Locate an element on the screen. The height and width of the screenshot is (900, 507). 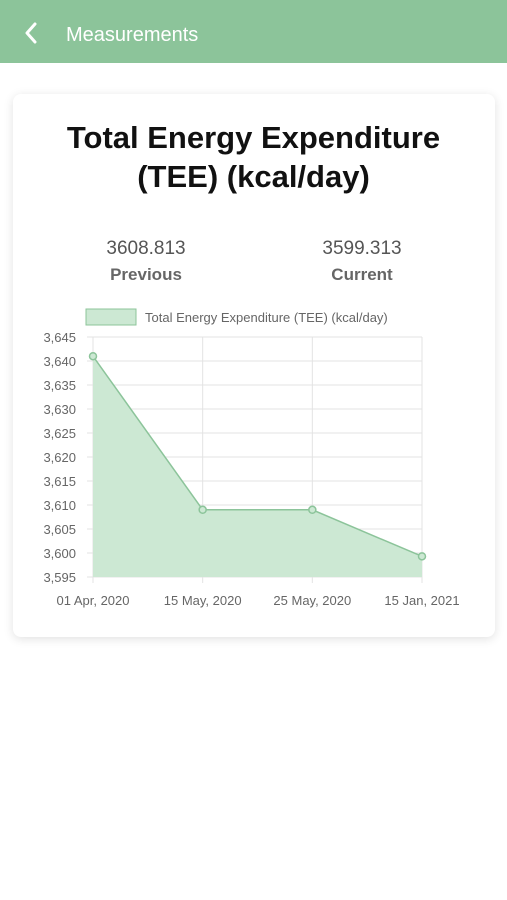
x-tick-label: 15 Jan, 2021 is located at coordinates (421, 600).